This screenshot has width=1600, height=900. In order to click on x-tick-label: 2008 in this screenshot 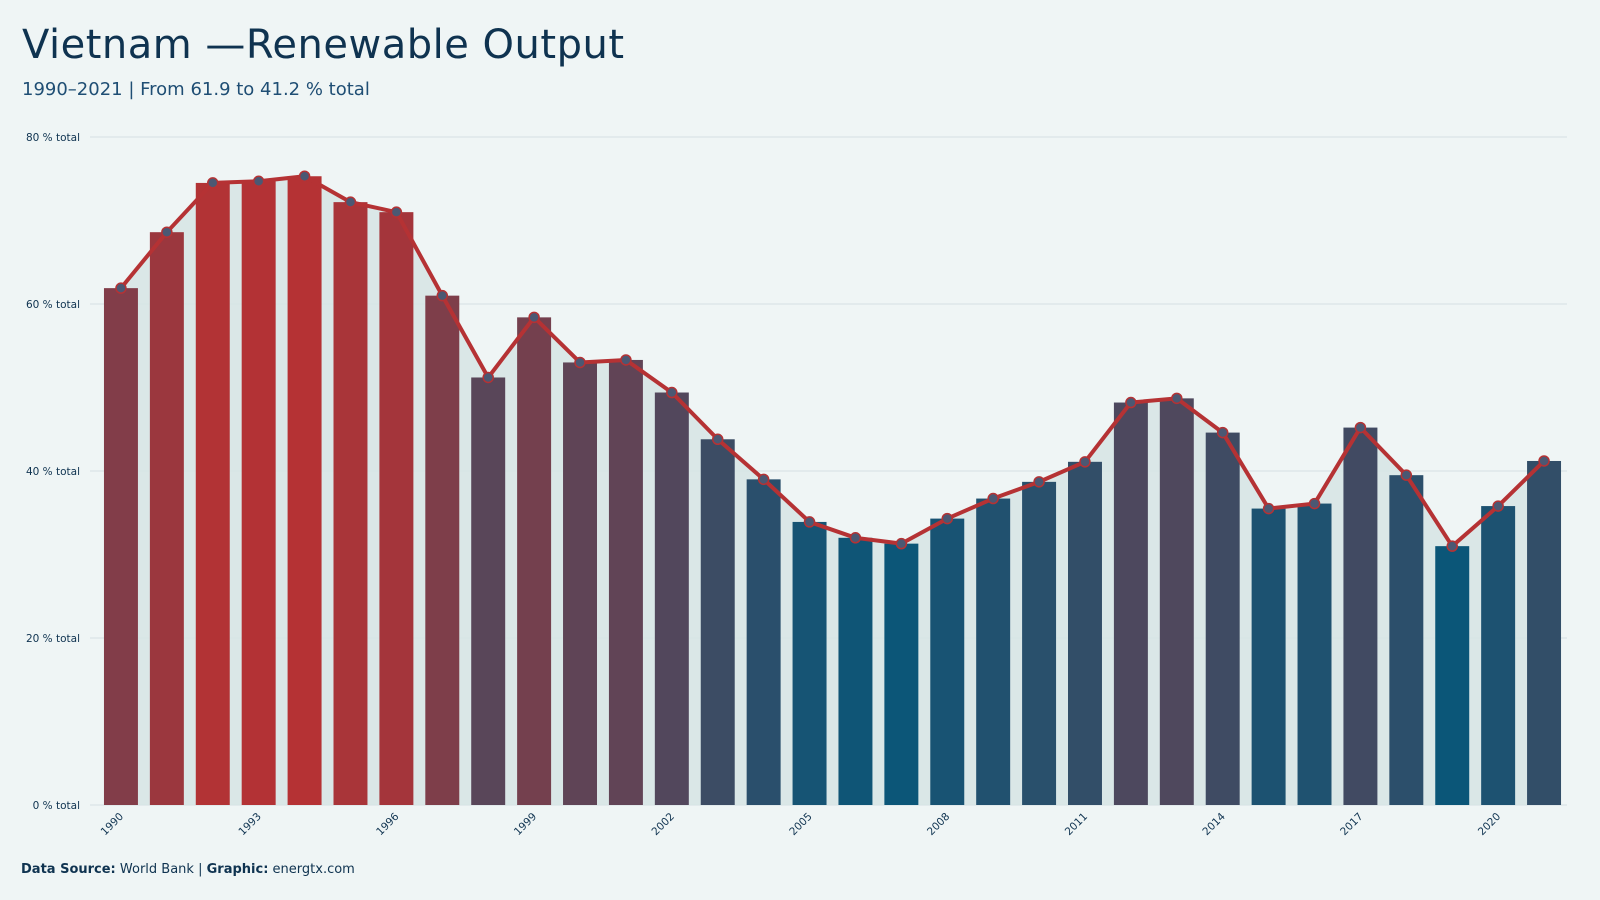, I will do `click(938, 824)`.